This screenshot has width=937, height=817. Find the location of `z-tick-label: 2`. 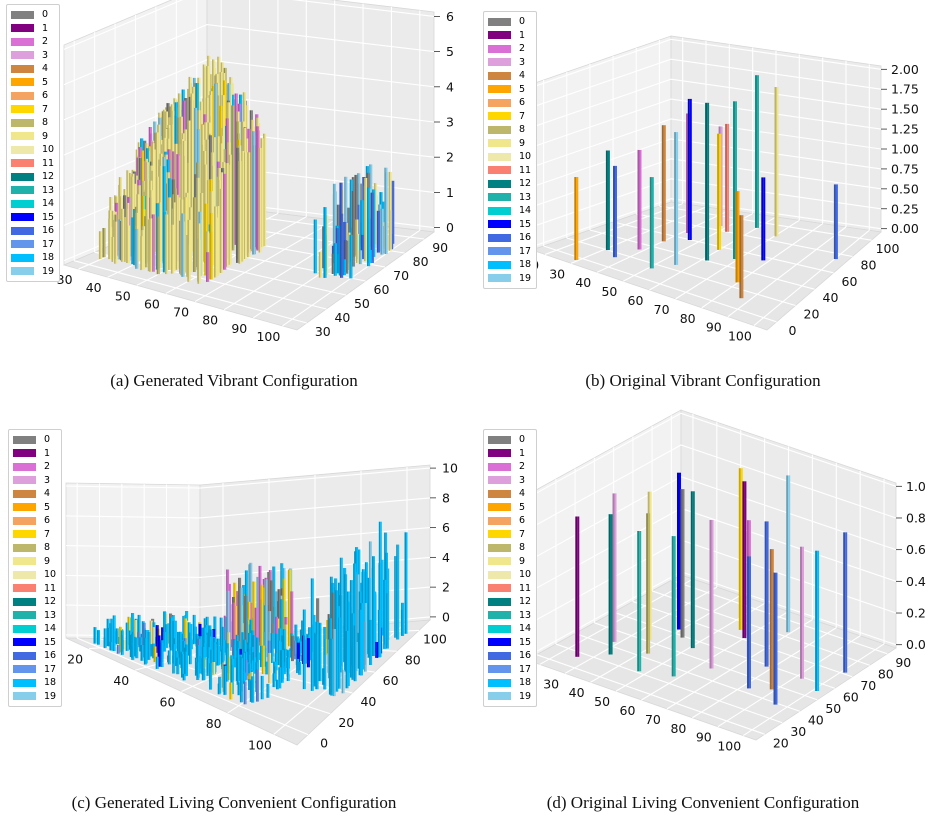

z-tick-label: 2 is located at coordinates (446, 587).